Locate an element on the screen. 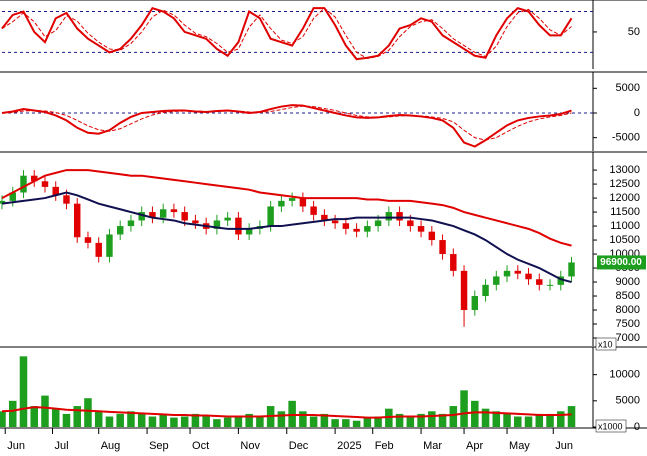  y-tick-label: 11000 is located at coordinates (625, 226).